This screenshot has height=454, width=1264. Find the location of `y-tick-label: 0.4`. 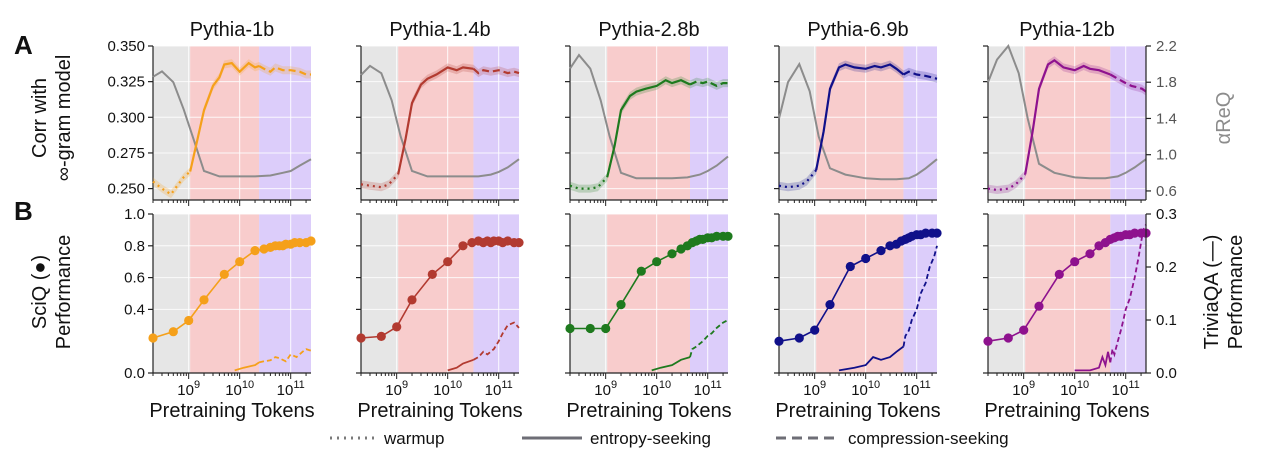

y-tick-label: 0.4 is located at coordinates (134, 309).